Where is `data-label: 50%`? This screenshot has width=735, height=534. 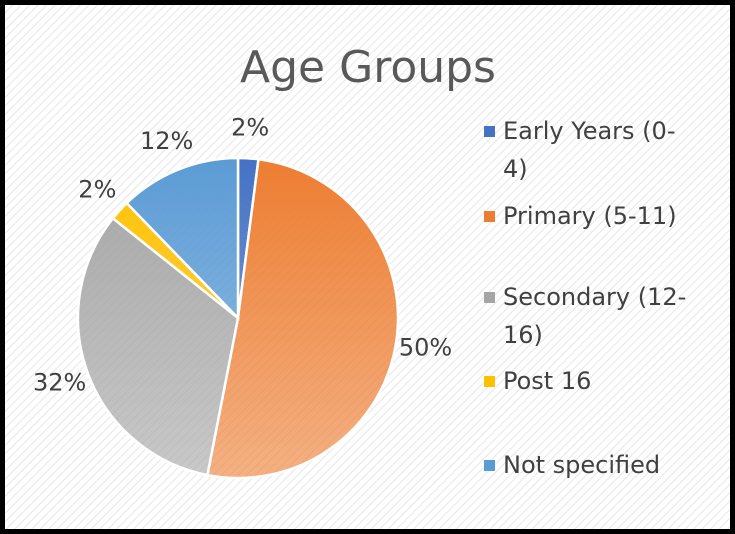
data-label: 50% is located at coordinates (425, 347).